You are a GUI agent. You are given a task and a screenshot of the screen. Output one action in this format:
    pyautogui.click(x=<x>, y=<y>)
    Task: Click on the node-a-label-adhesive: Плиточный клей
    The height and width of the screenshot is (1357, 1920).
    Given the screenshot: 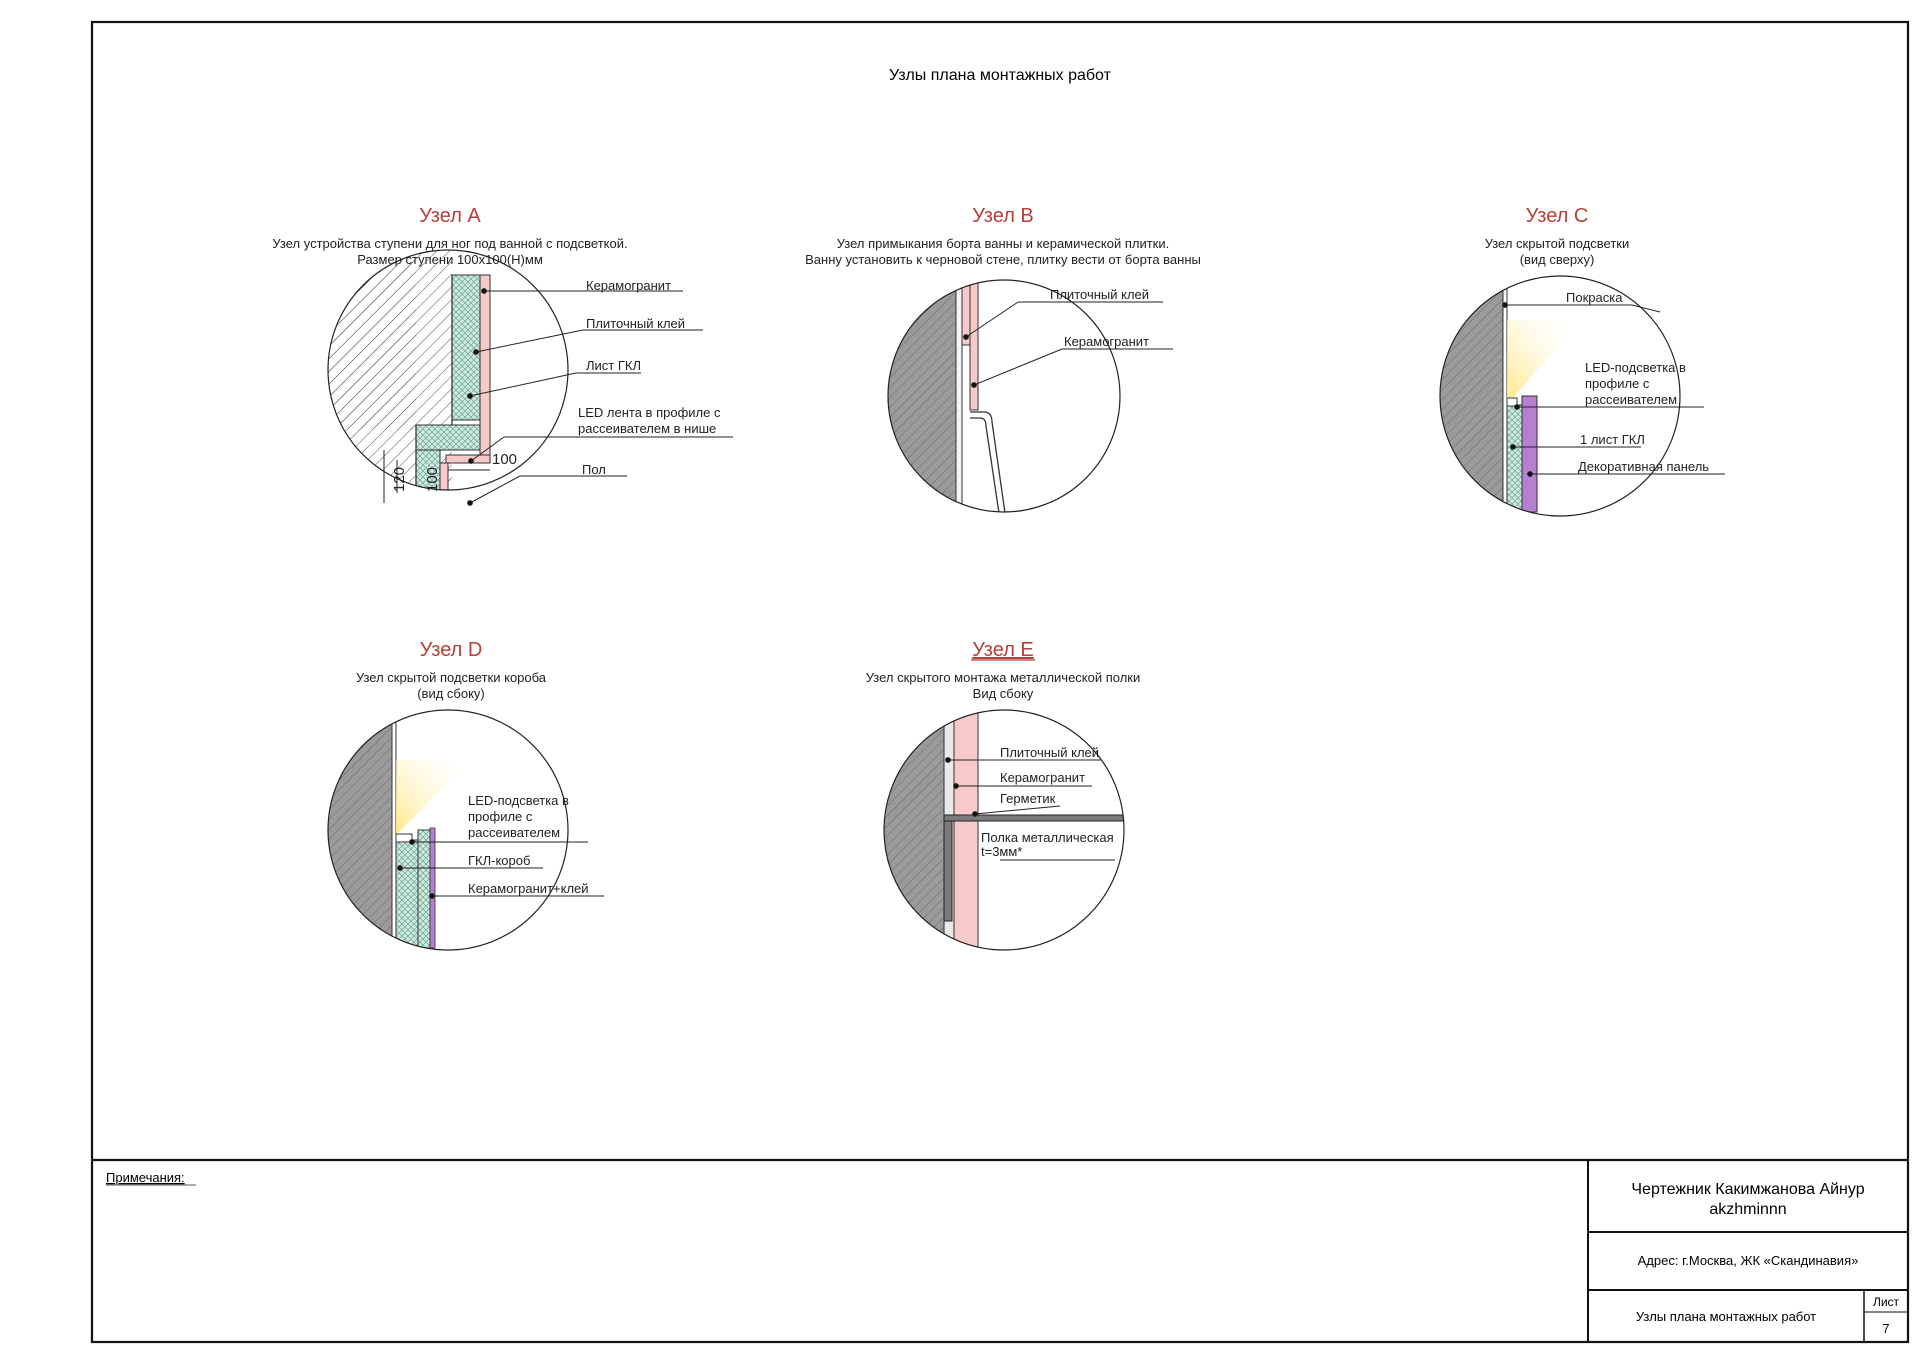 What is the action you would take?
    pyautogui.click(x=635, y=323)
    